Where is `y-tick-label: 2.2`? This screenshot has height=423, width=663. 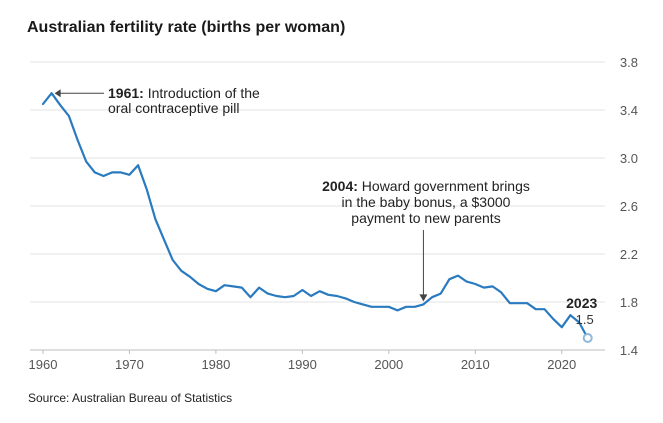
y-tick-label: 2.2 is located at coordinates (629, 254).